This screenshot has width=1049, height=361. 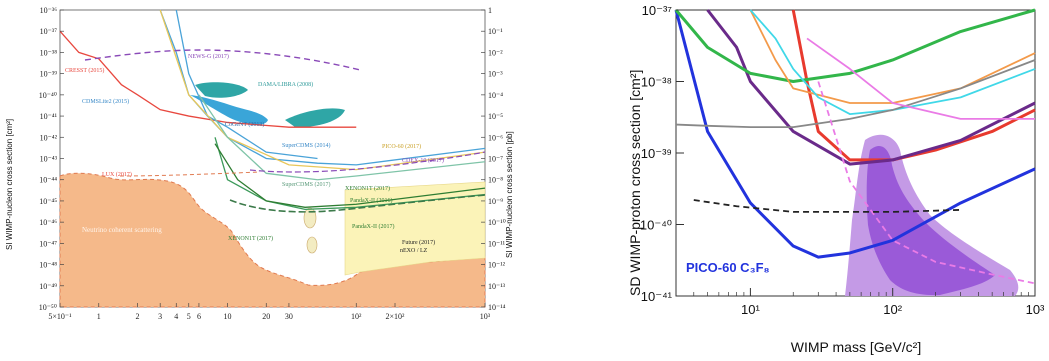 I want to click on label-cogent: CoGeNT (2013), so click(x=244, y=124).